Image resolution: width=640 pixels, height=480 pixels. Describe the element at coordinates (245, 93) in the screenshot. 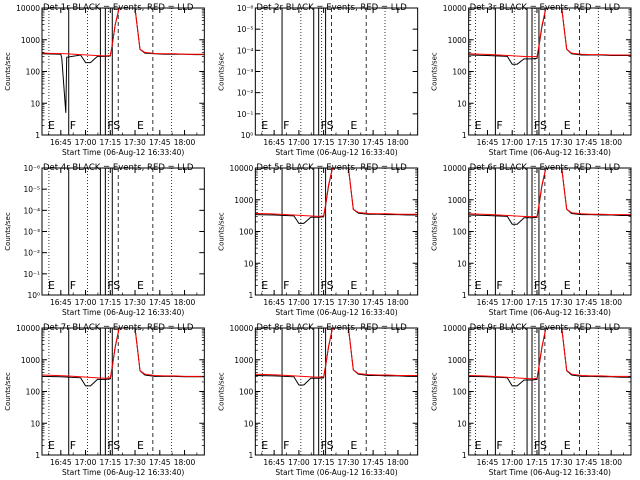

I see `y-tick-label: 10⁻²` at that location.